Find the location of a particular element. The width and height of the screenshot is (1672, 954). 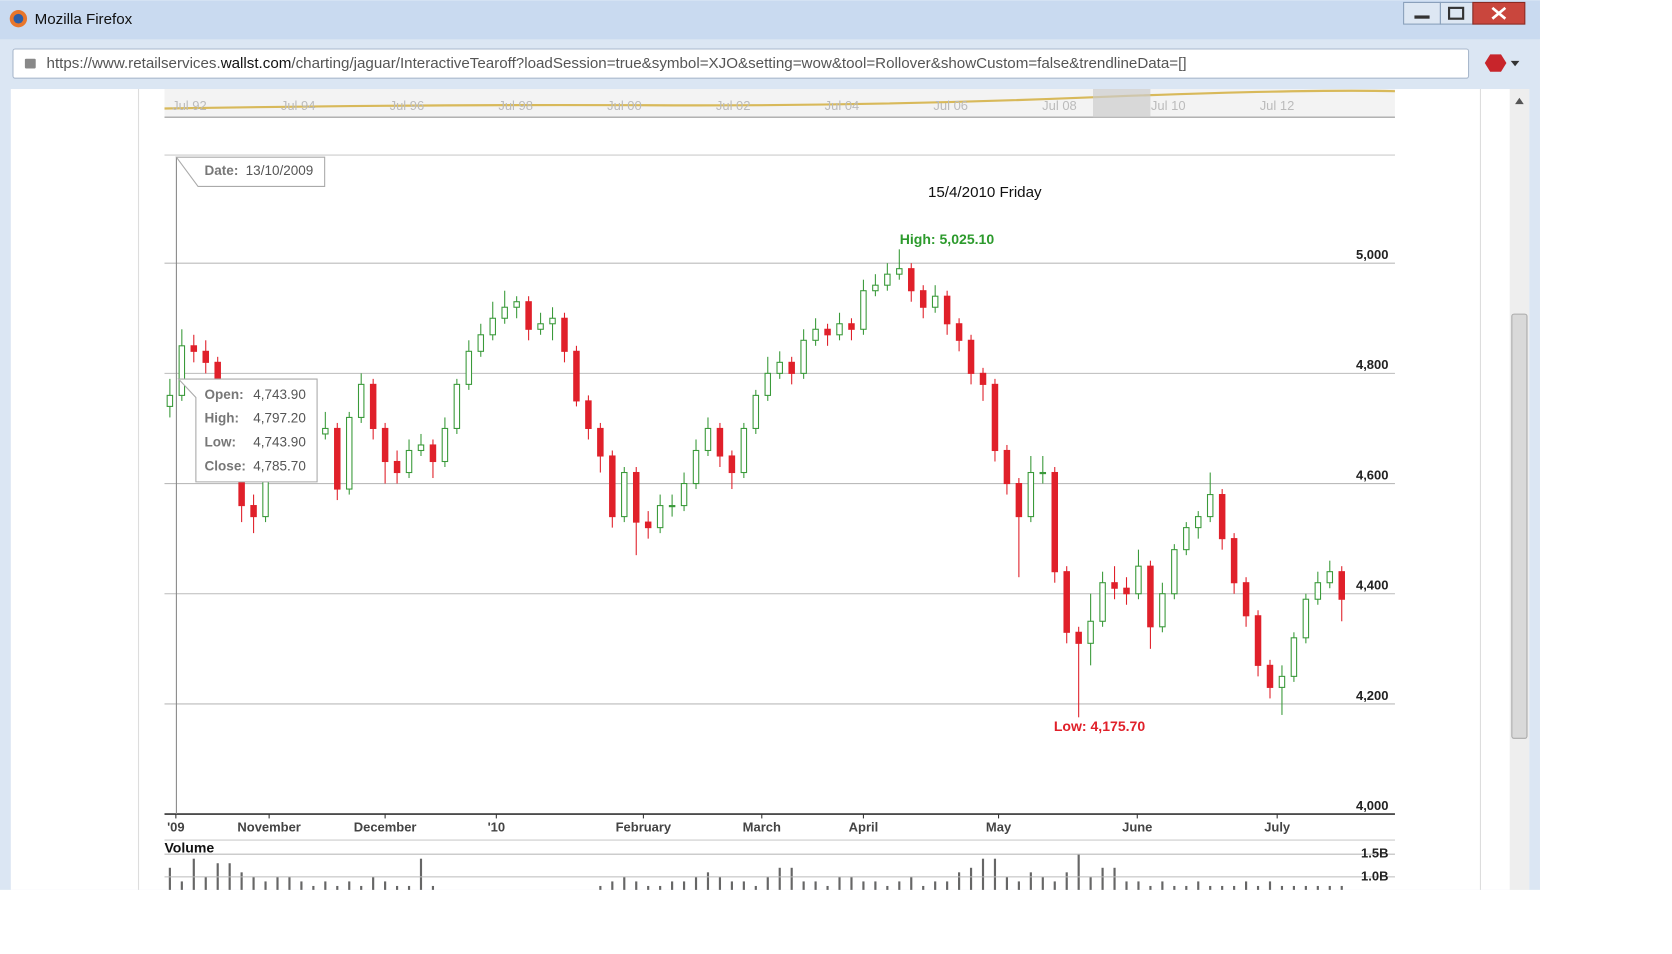

high-annotation: High: 5,025.10 is located at coordinates (947, 239).